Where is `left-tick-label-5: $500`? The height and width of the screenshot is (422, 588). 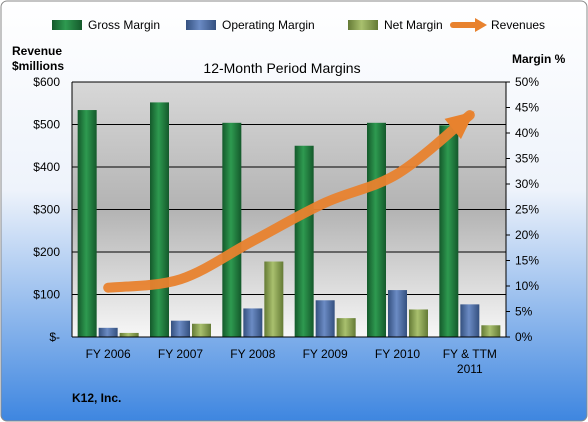
left-tick-label-5: $500 is located at coordinates (46, 125).